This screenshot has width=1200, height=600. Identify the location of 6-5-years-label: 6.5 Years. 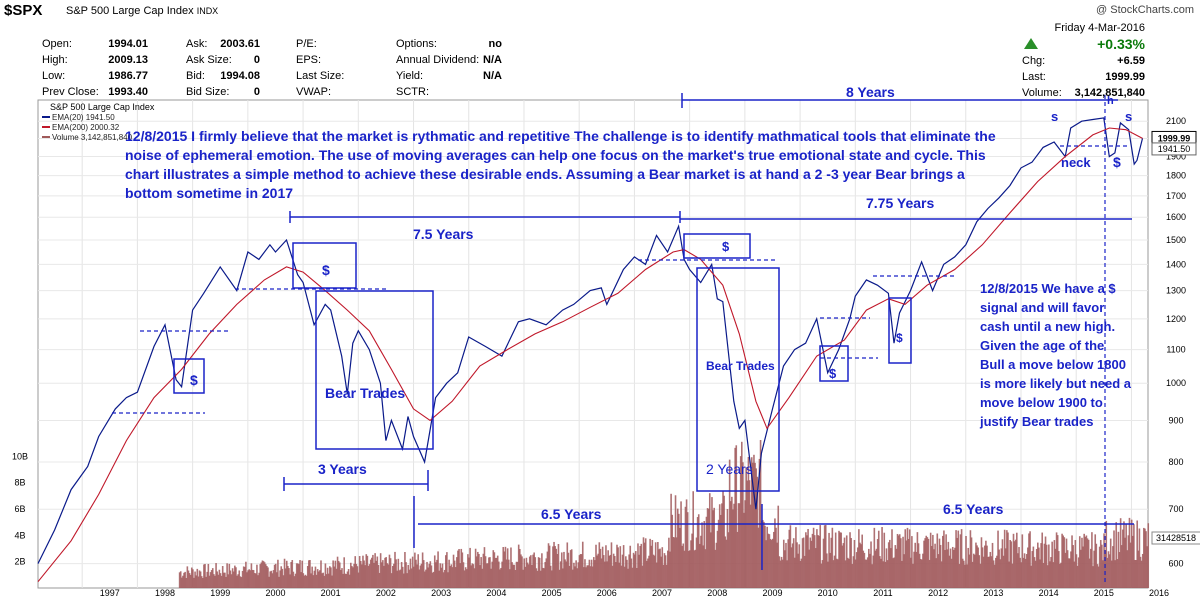
(571, 514).